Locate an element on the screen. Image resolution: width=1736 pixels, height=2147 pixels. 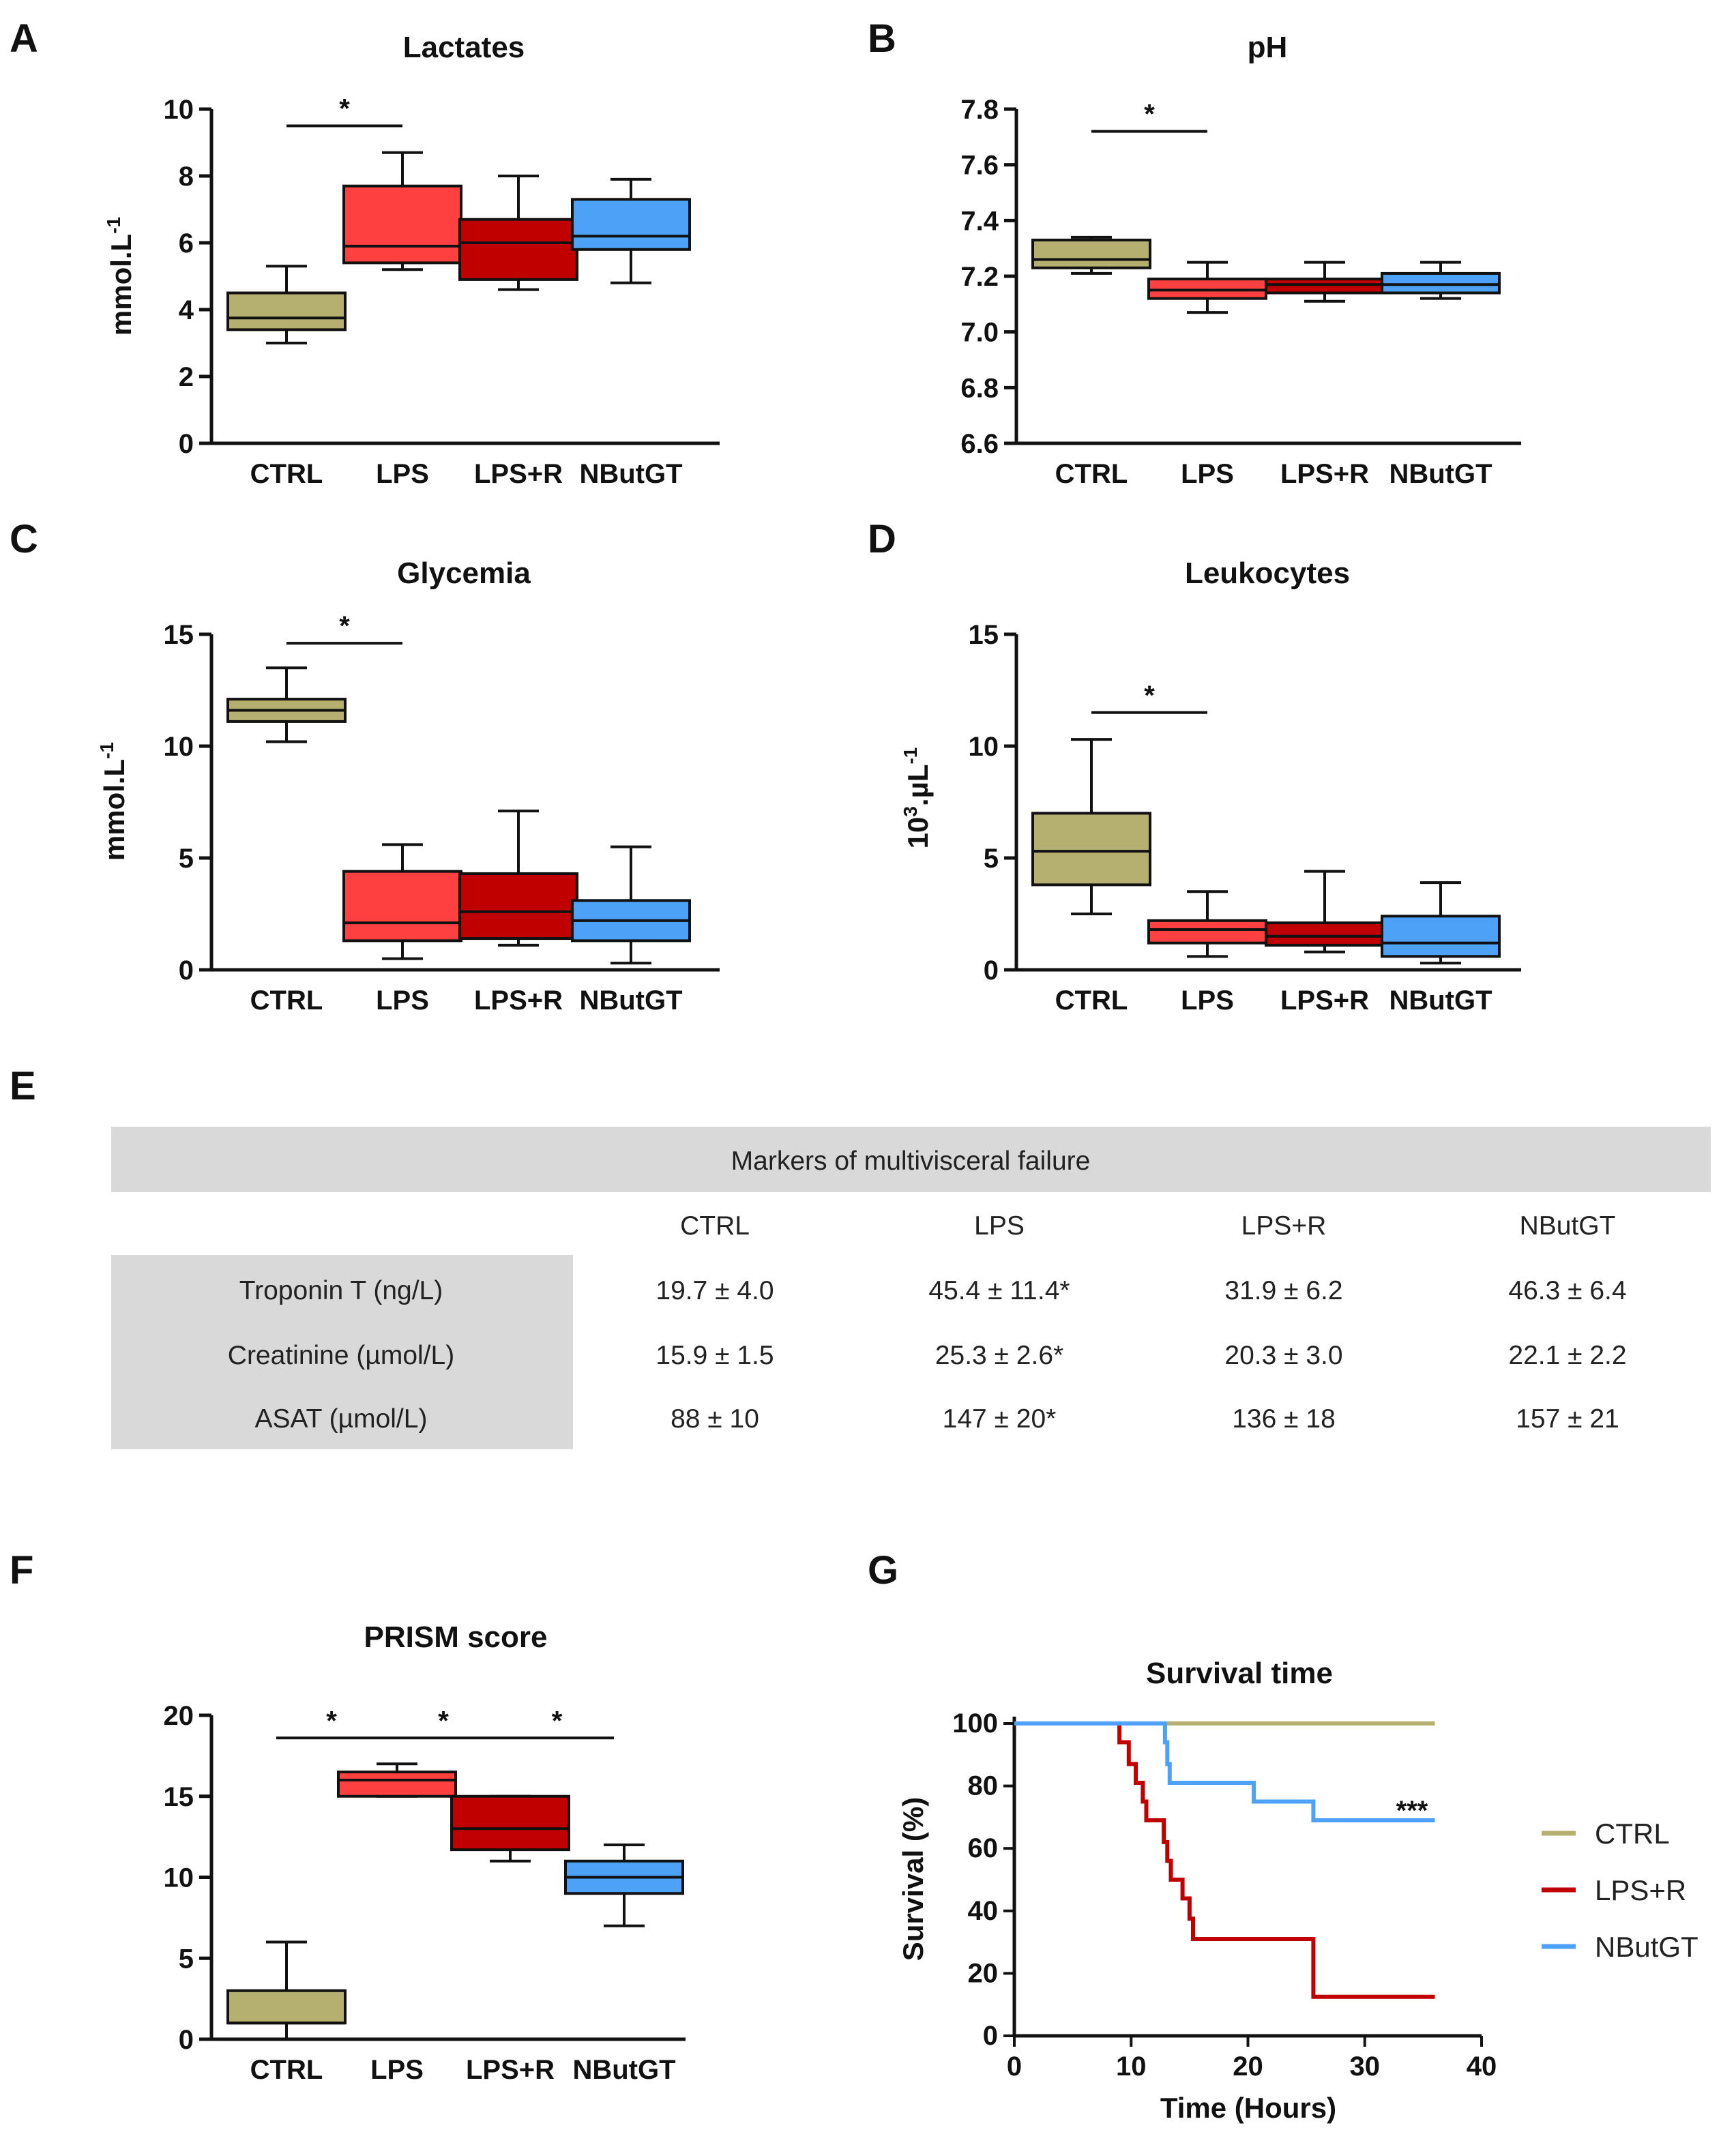
box-lps-plus-r is located at coordinates (510, 1829).